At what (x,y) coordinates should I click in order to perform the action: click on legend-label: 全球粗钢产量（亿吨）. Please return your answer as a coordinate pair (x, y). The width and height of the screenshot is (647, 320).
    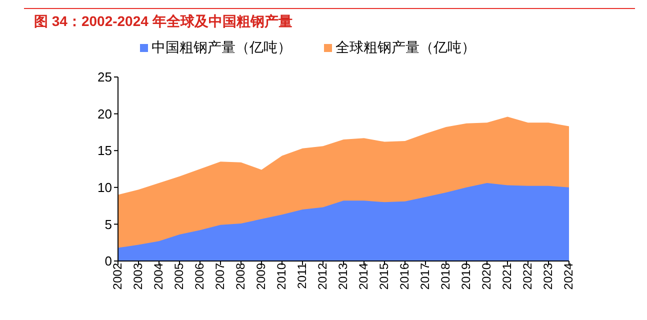
    Looking at the image, I should click on (406, 47).